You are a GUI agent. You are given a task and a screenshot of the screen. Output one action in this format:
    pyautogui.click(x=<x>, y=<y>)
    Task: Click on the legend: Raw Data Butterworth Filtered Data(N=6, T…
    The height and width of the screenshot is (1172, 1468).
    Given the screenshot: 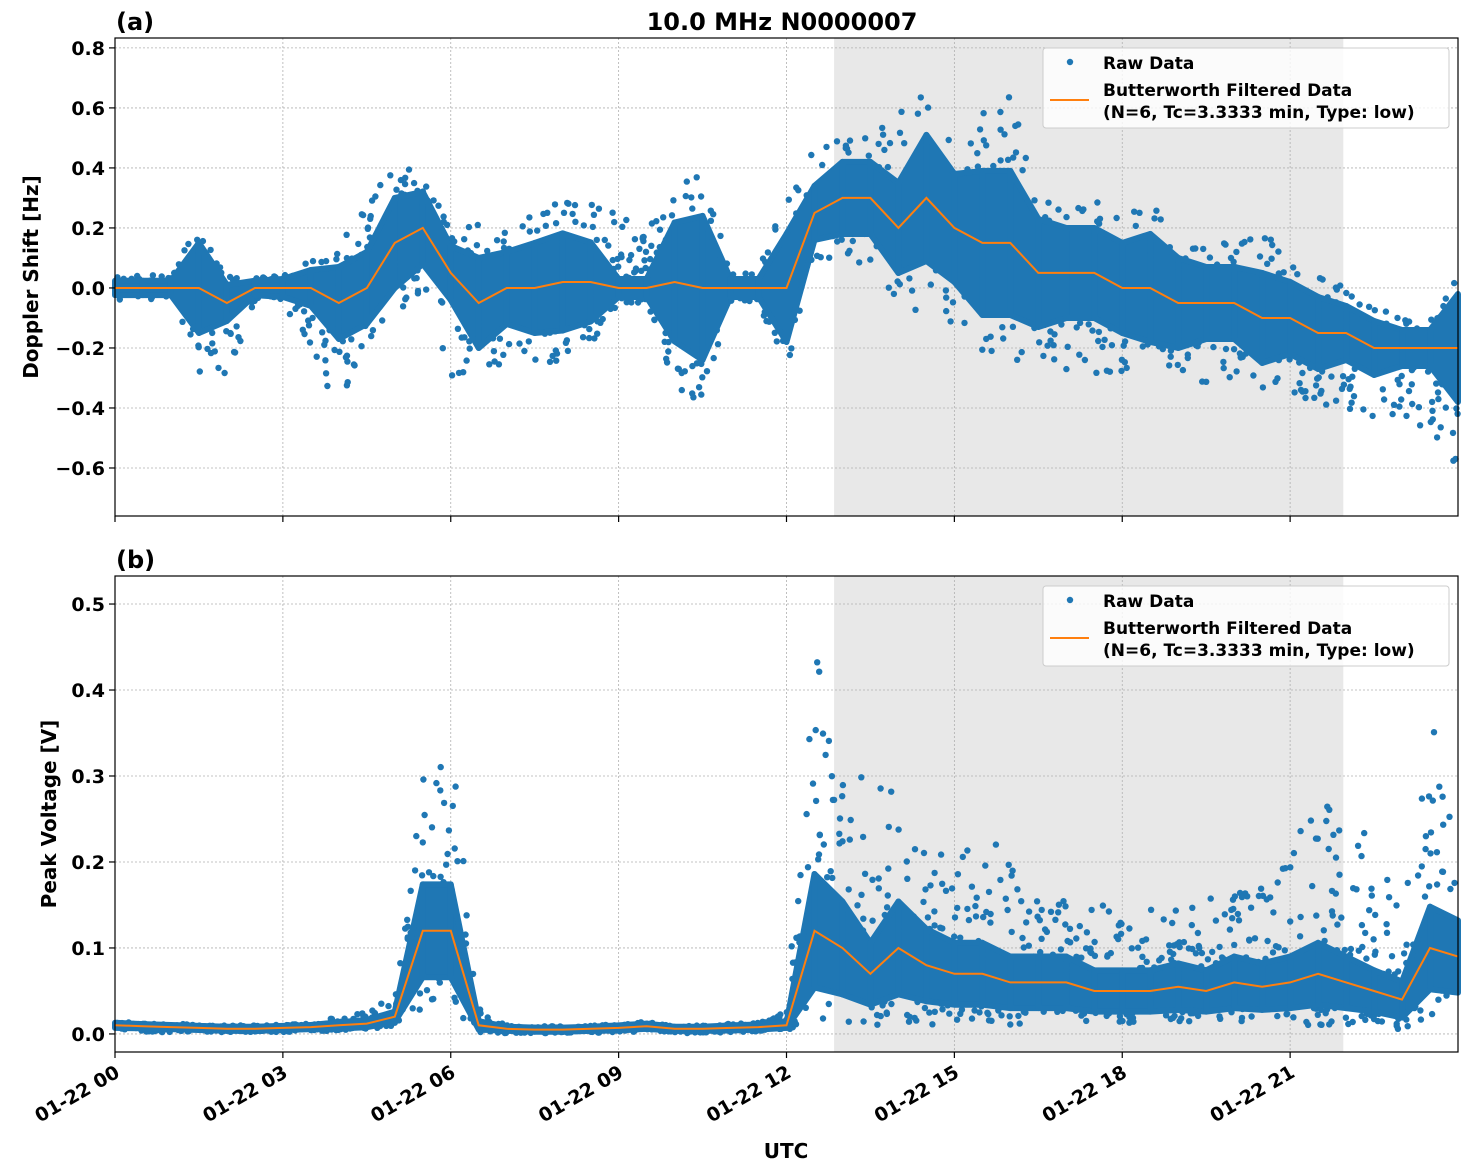 What is the action you would take?
    pyautogui.click(x=1246, y=88)
    